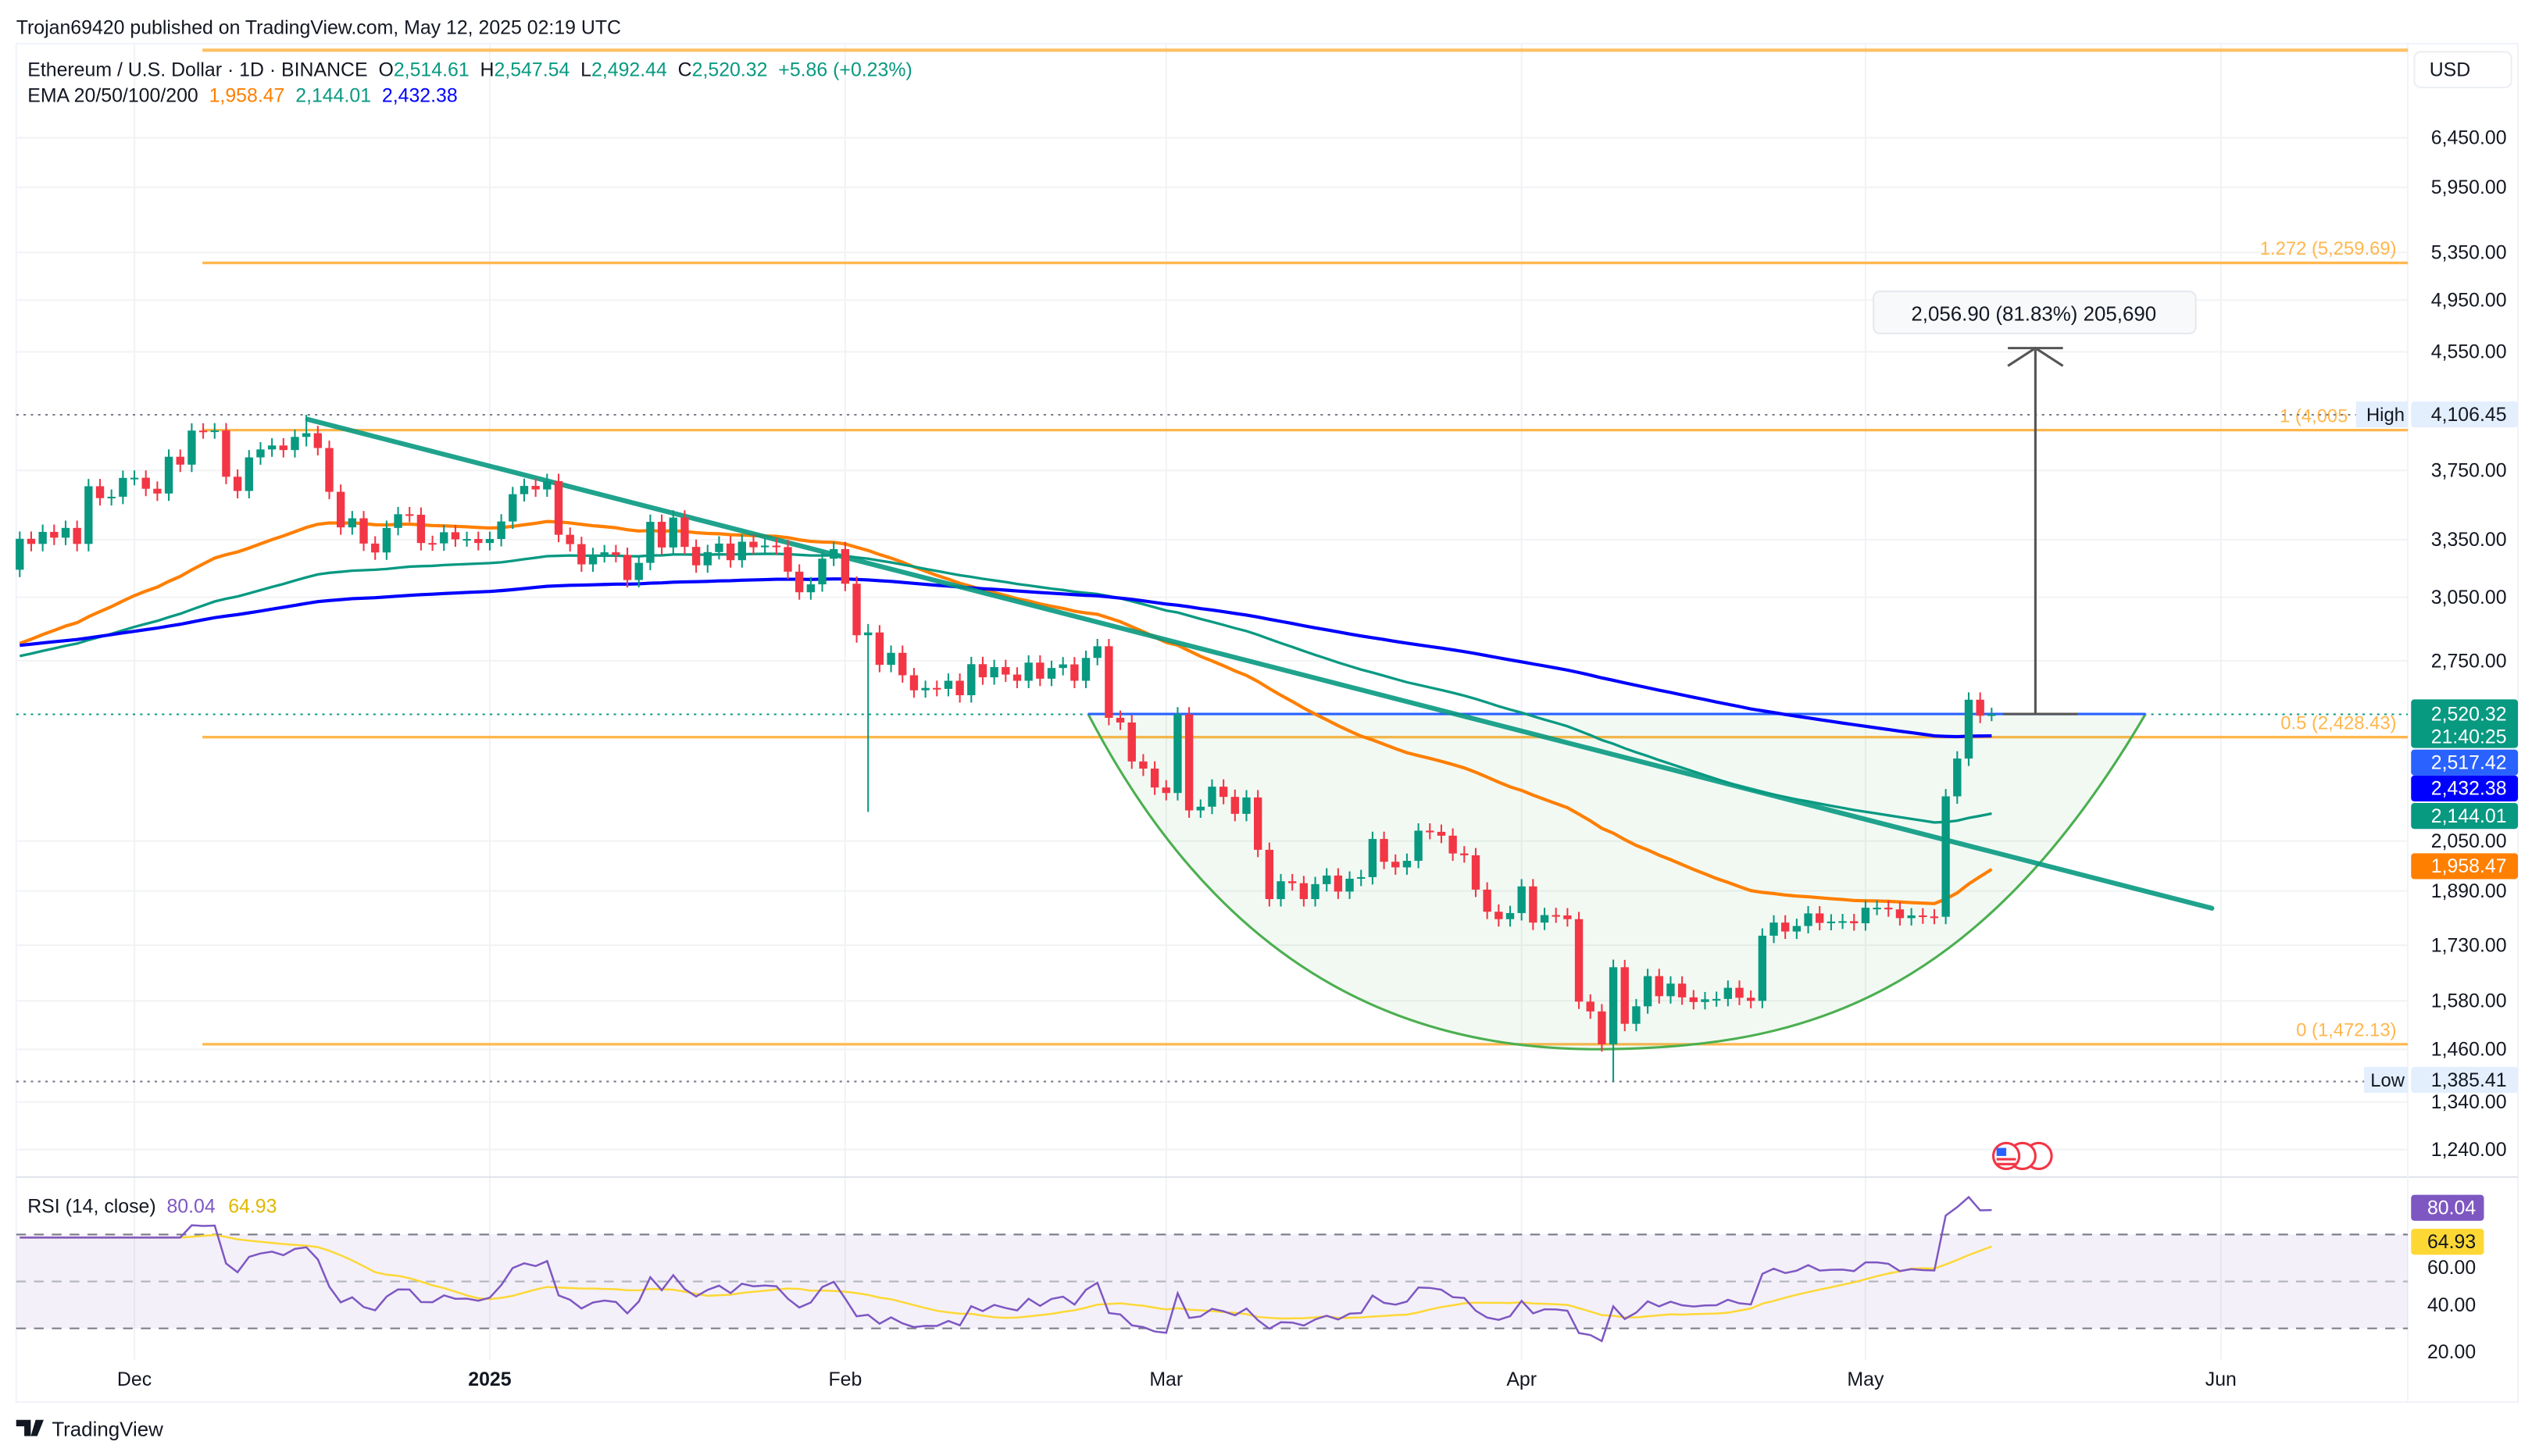 The image size is (2539, 1456). What do you see at coordinates (2452, 1310) in the screenshot?
I see `rsi-axis: 60.00 40.00 20.00` at bounding box center [2452, 1310].